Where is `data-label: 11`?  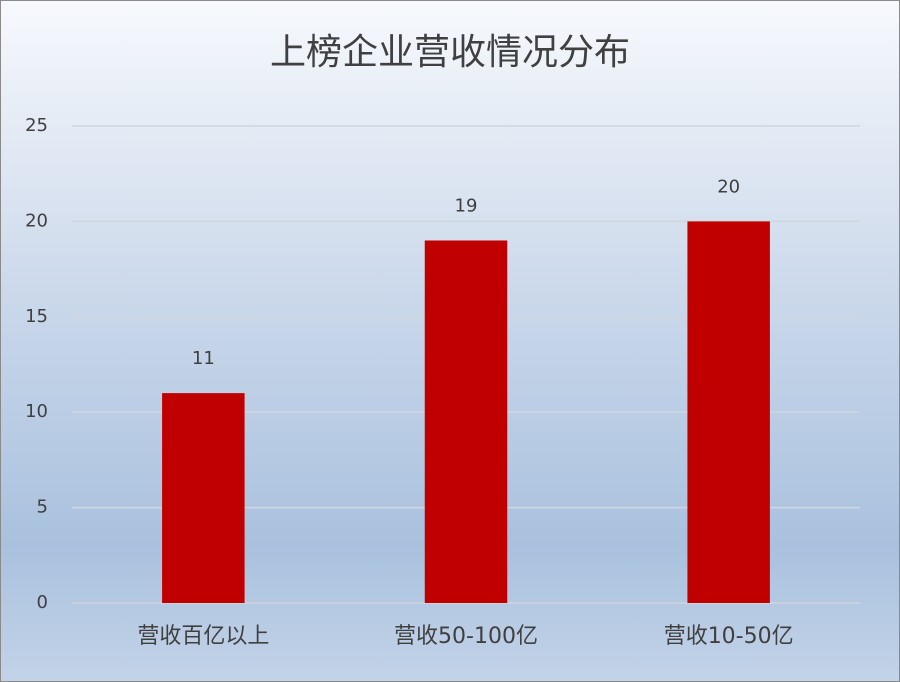
data-label: 11 is located at coordinates (203, 358).